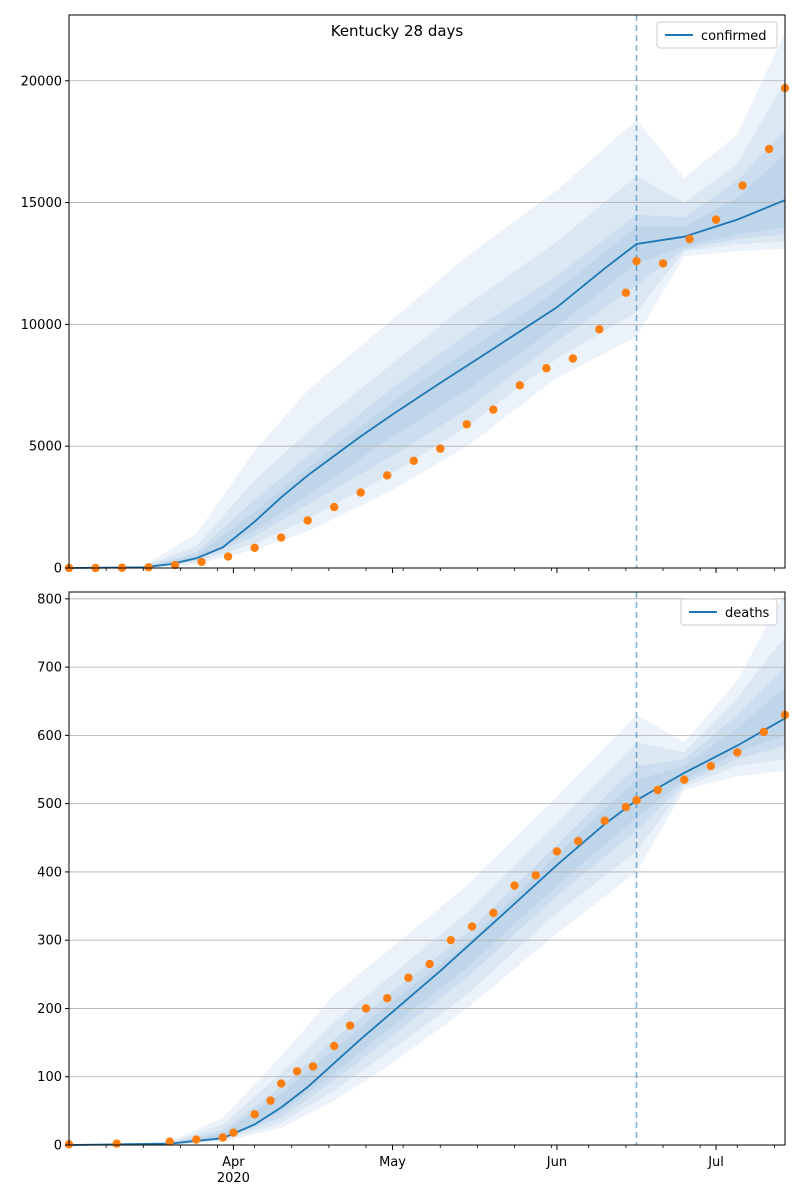  I want to click on x-tick-label: Apr, so click(233, 1162).